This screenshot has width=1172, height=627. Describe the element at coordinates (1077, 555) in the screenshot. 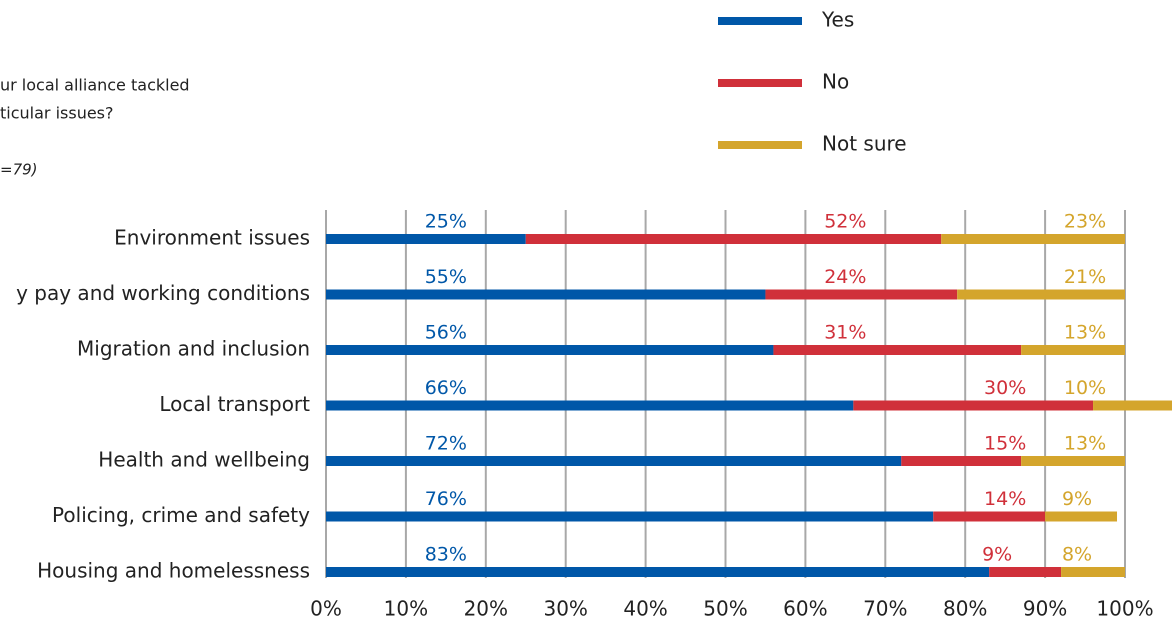

I see `value-label: 8%` at that location.